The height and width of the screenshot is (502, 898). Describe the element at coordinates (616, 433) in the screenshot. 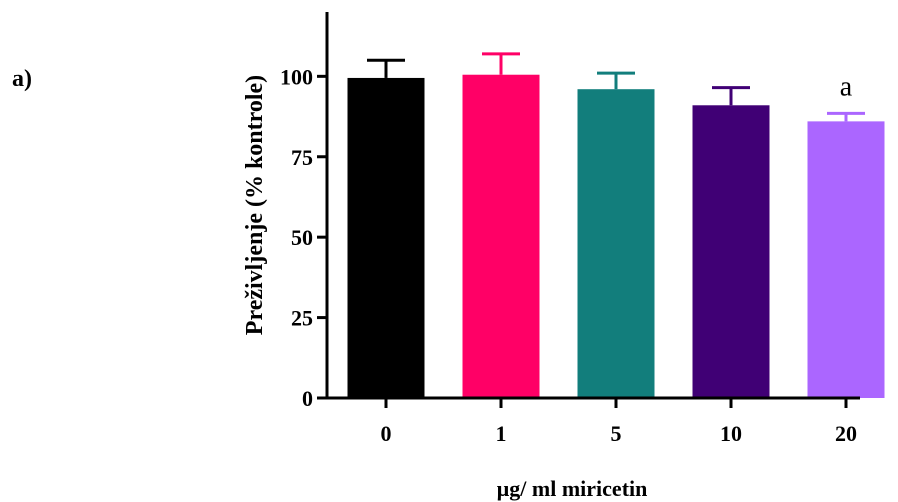

I see `x-tick-label: 5` at that location.